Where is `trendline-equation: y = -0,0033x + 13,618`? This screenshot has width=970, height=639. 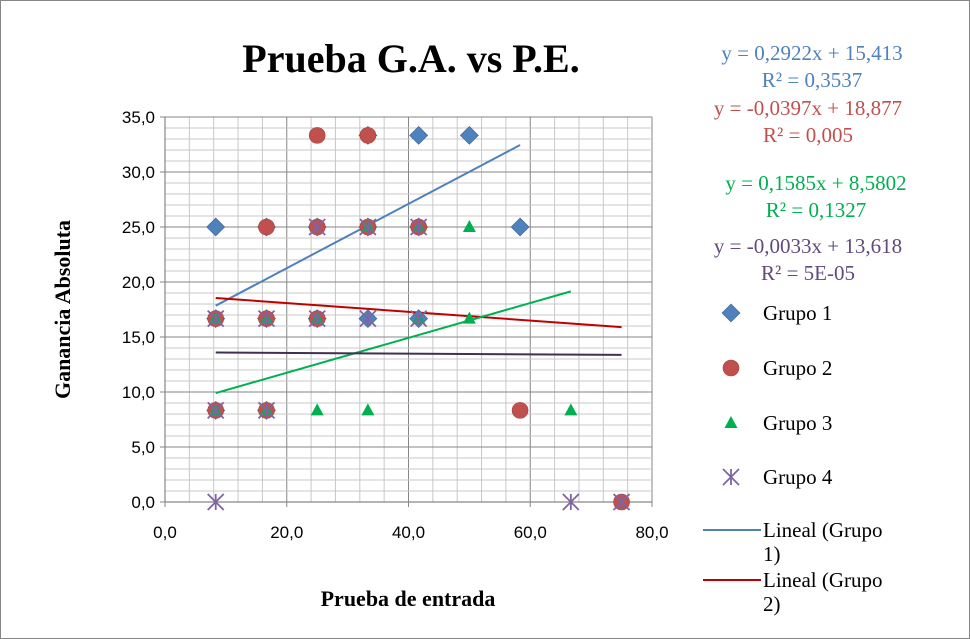
trendline-equation: y = -0,0033x + 13,618 is located at coordinates (808, 246).